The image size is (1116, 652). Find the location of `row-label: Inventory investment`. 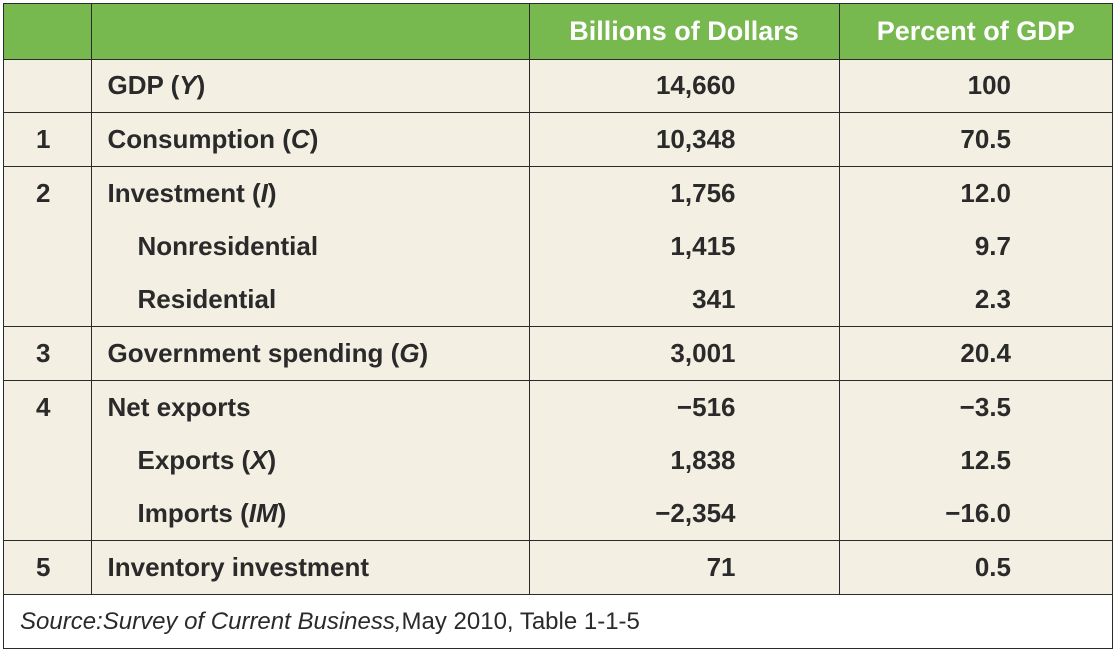

row-label: Inventory investment is located at coordinates (309, 567).